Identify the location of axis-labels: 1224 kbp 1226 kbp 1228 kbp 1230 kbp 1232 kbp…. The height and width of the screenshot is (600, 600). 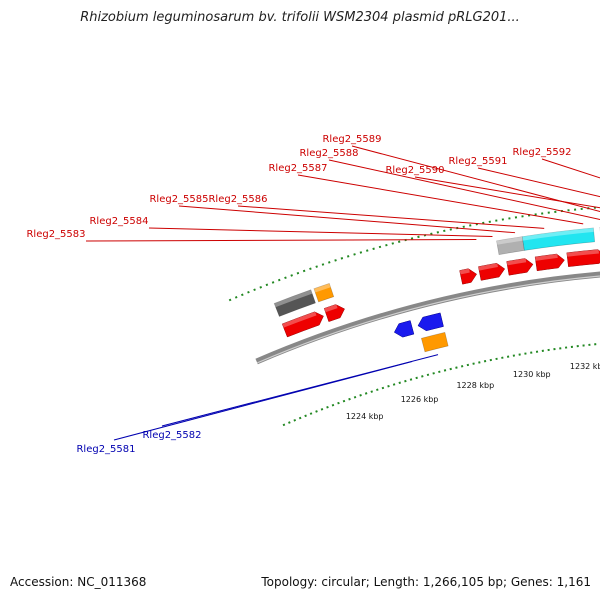
(473, 391).